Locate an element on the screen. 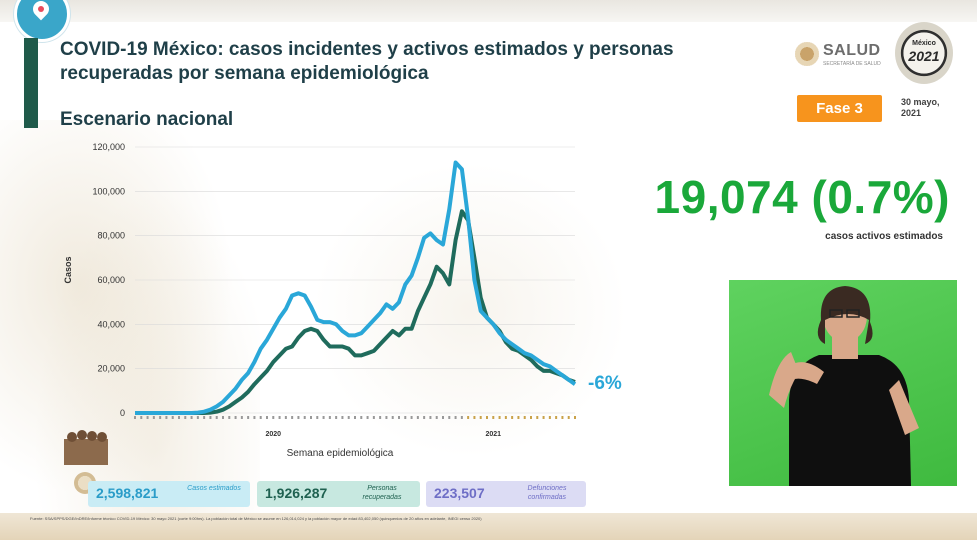 This screenshot has width=977, height=540. change-annotation: -6% is located at coordinates (605, 383).